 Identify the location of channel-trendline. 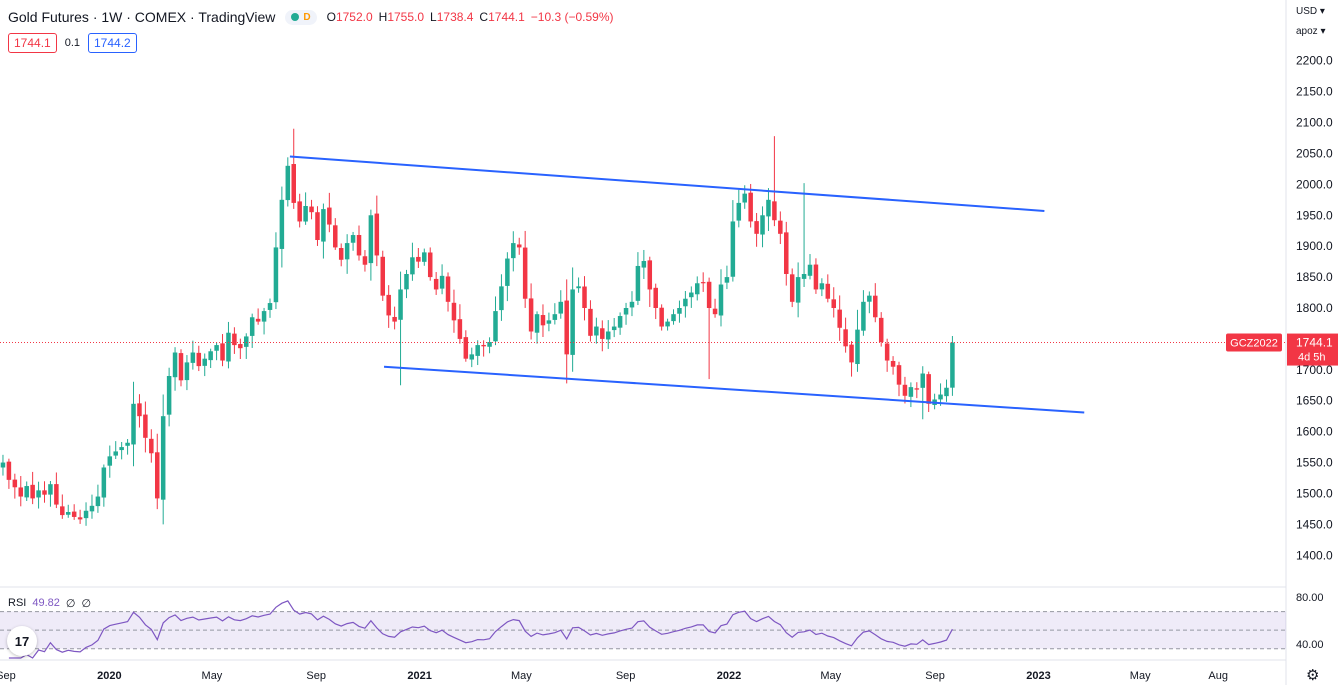
(667, 183).